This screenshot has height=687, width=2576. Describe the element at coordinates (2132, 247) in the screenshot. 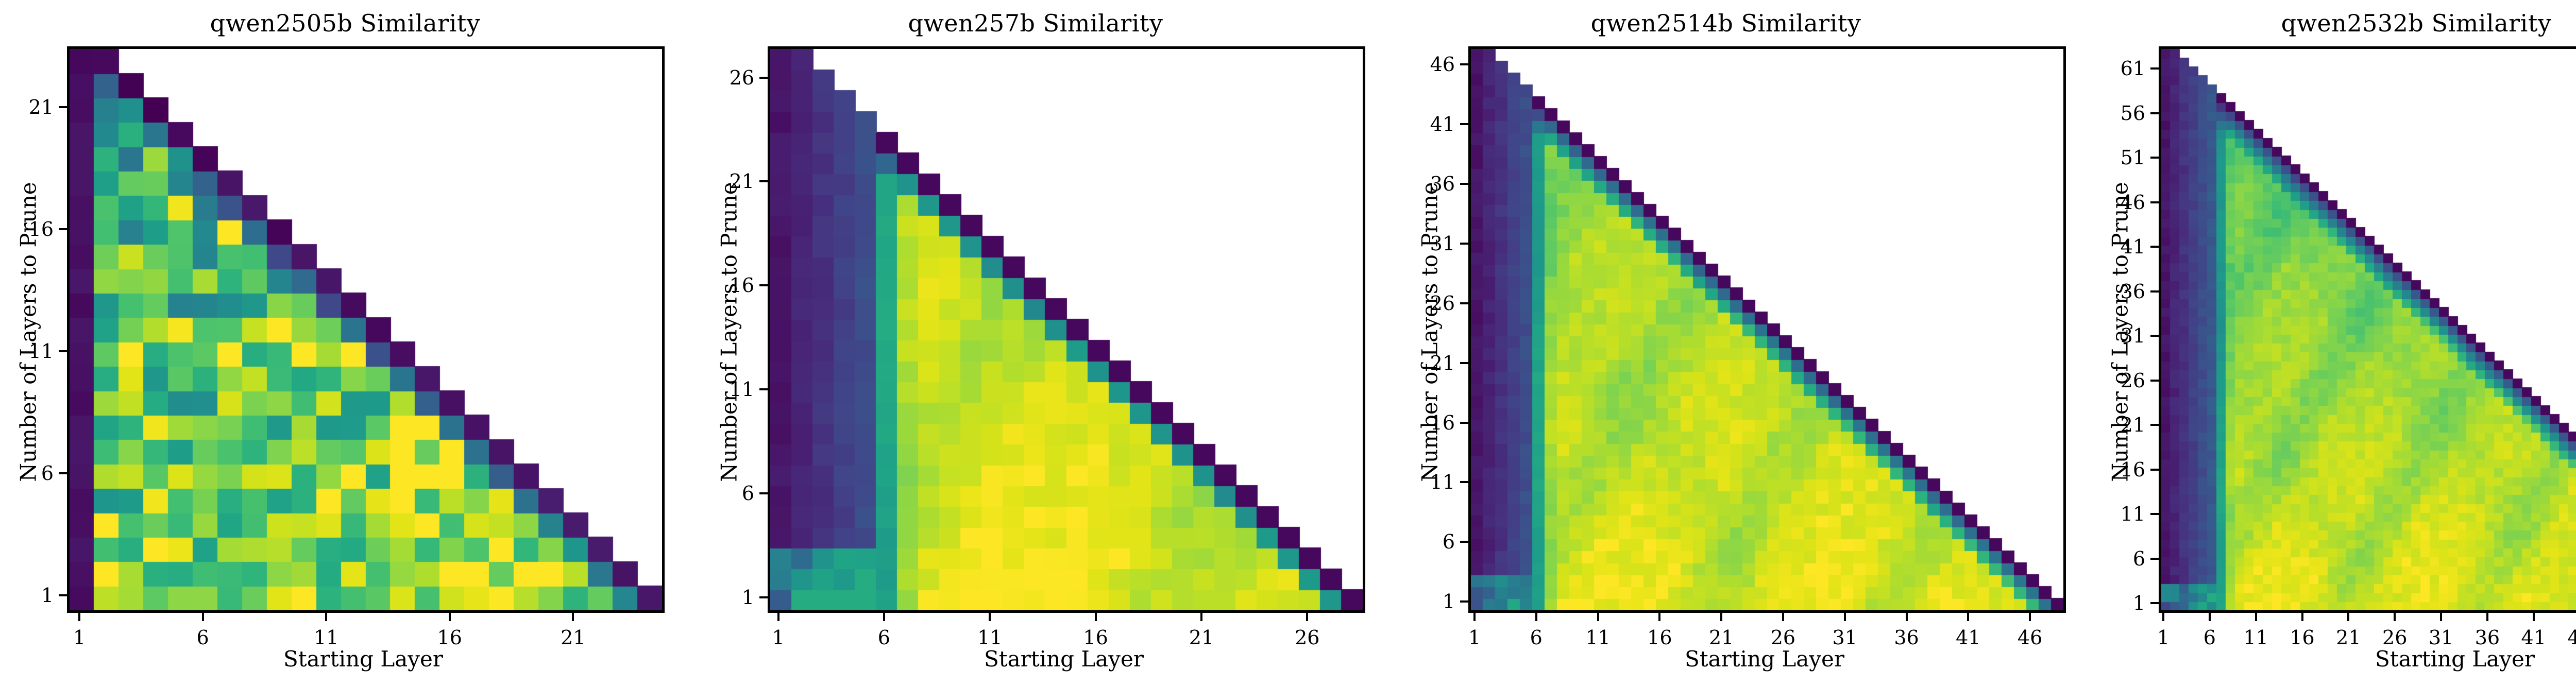

I see `y-tick-label: 41` at that location.